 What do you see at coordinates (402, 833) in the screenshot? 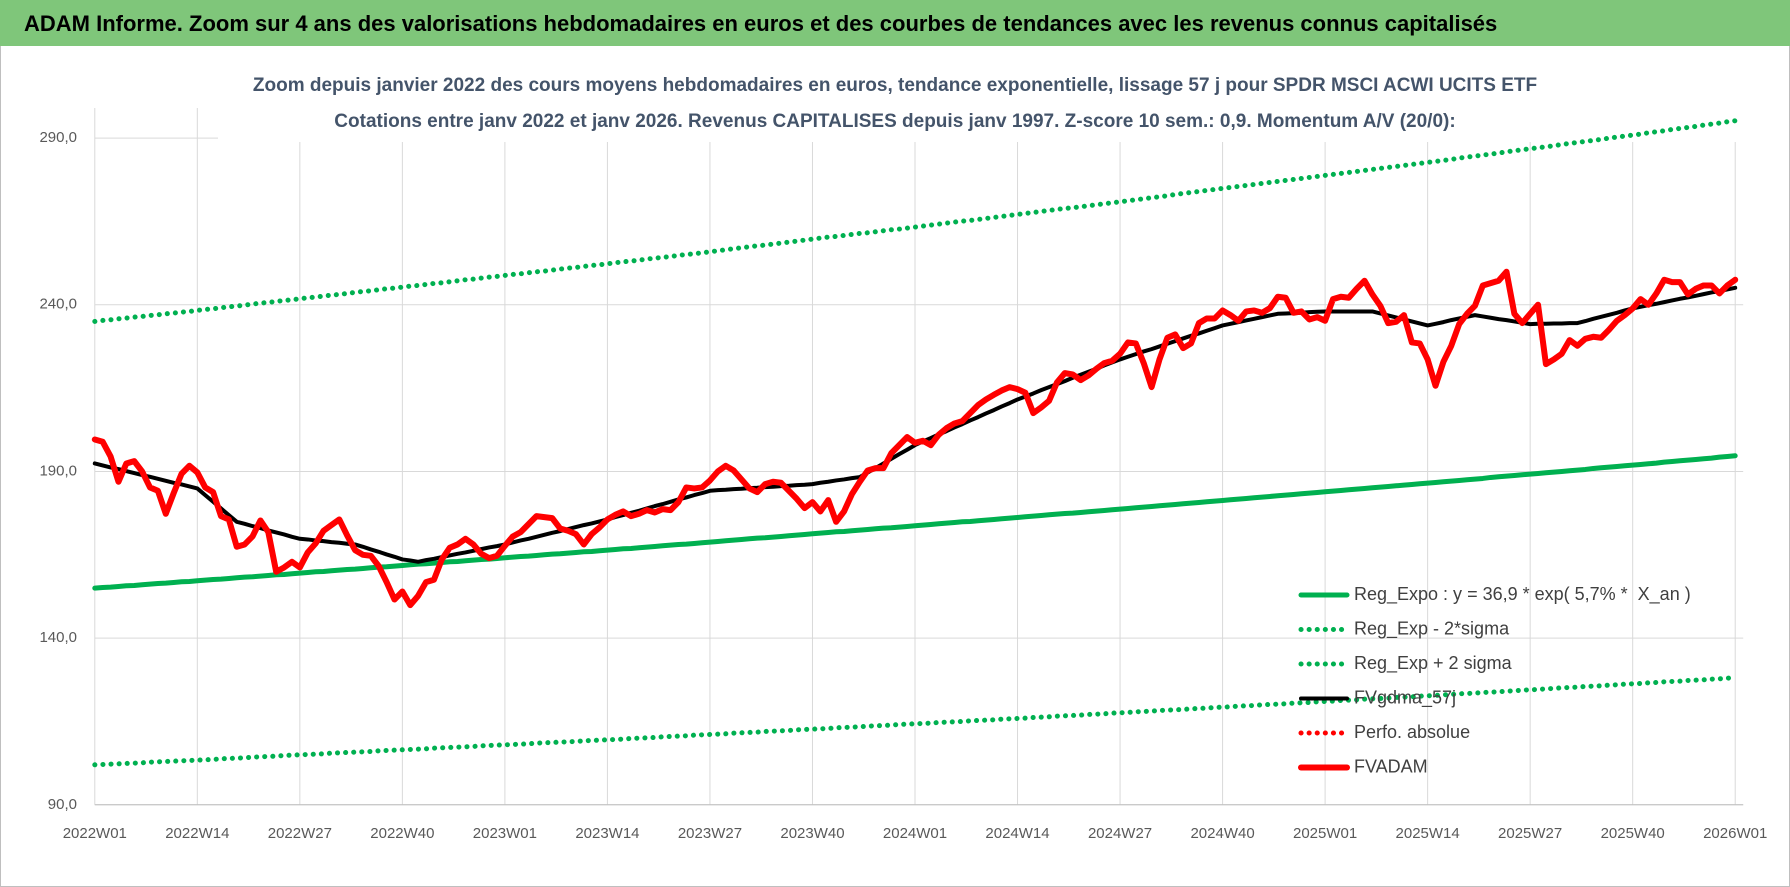
I see `x-tick-label: 2022W40` at bounding box center [402, 833].